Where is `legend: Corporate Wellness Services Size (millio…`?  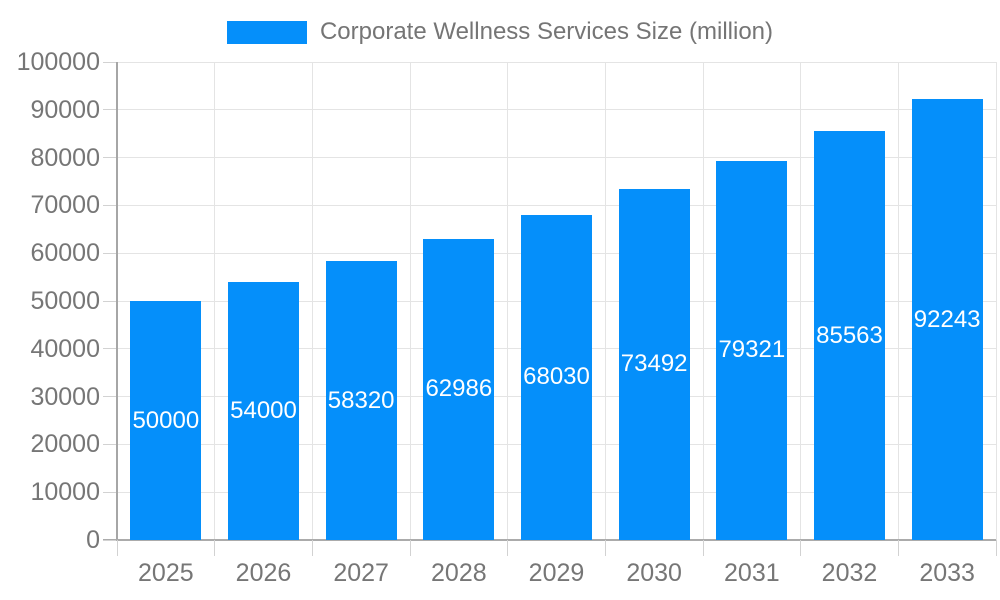 legend: Corporate Wellness Services Size (millio… is located at coordinates (500, 32).